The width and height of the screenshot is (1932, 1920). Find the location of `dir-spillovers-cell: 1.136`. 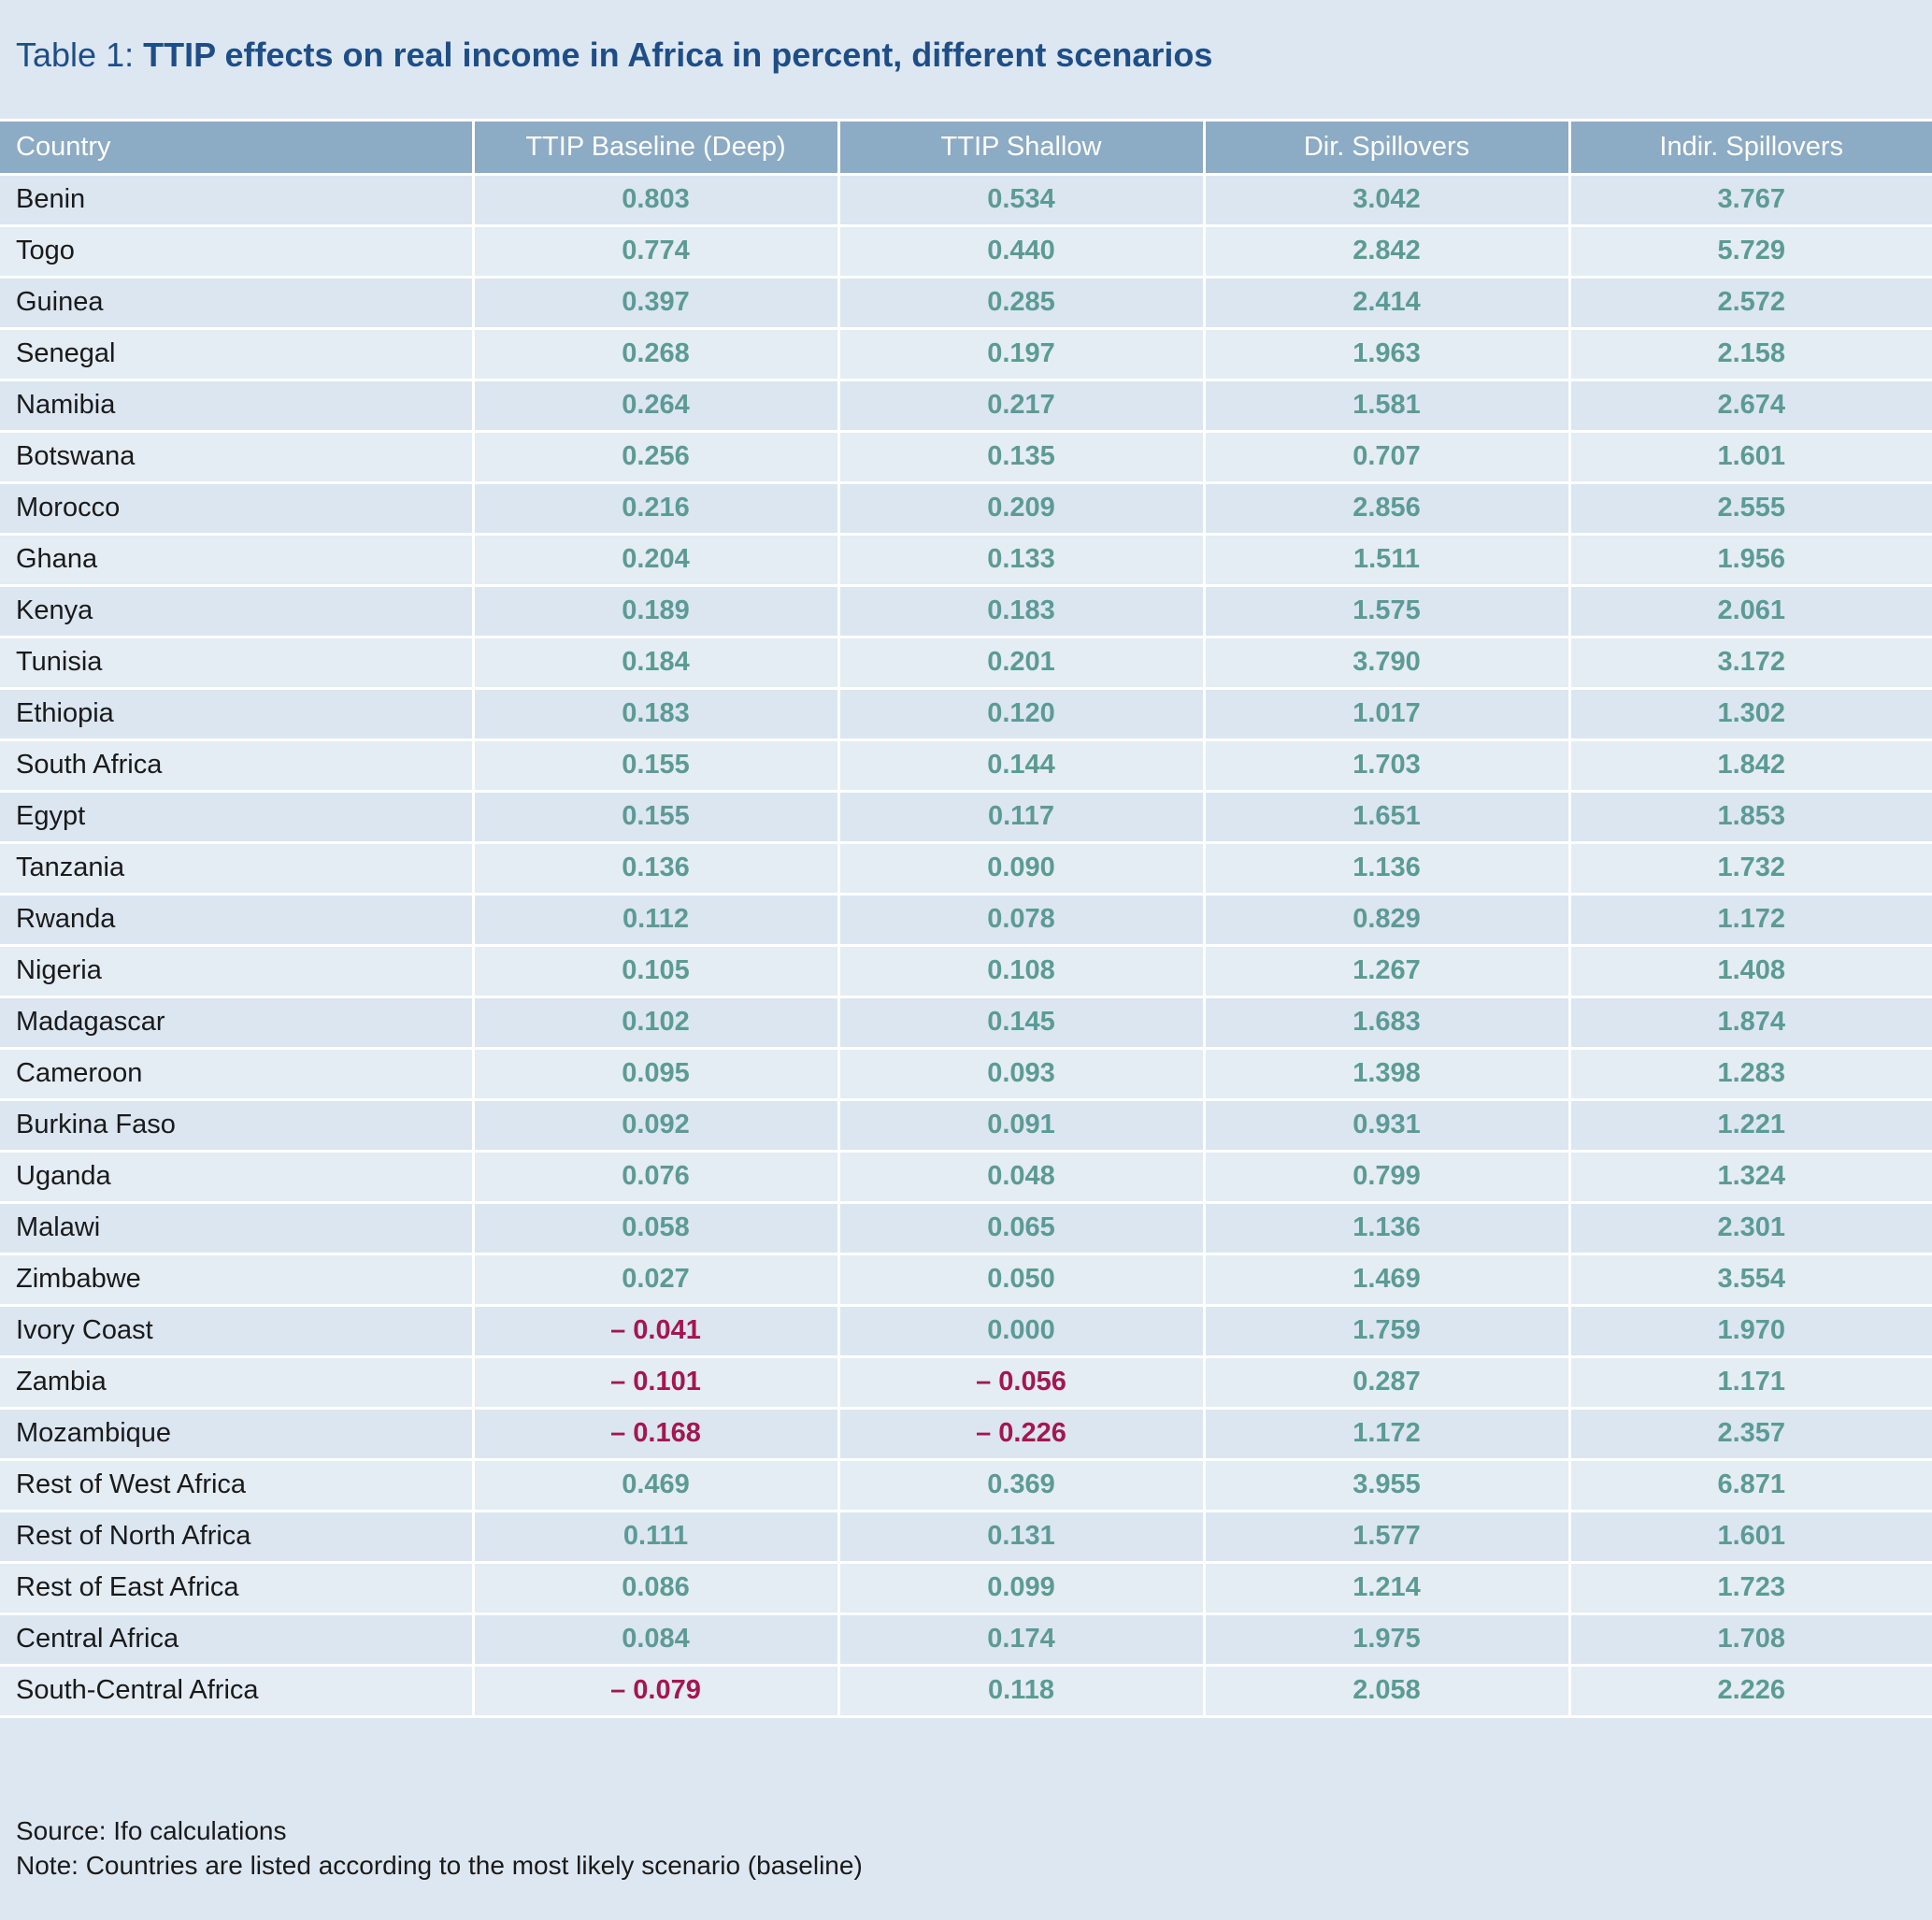

dir-spillovers-cell: 1.136 is located at coordinates (1385, 1228).